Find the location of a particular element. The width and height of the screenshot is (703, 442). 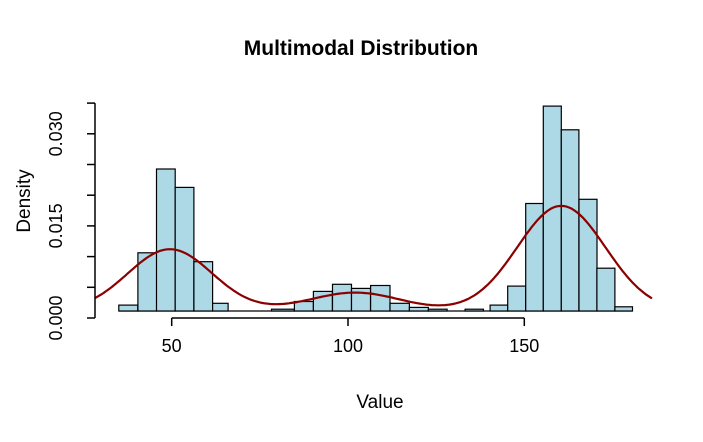

x-tick-label: 150 is located at coordinates (524, 346).